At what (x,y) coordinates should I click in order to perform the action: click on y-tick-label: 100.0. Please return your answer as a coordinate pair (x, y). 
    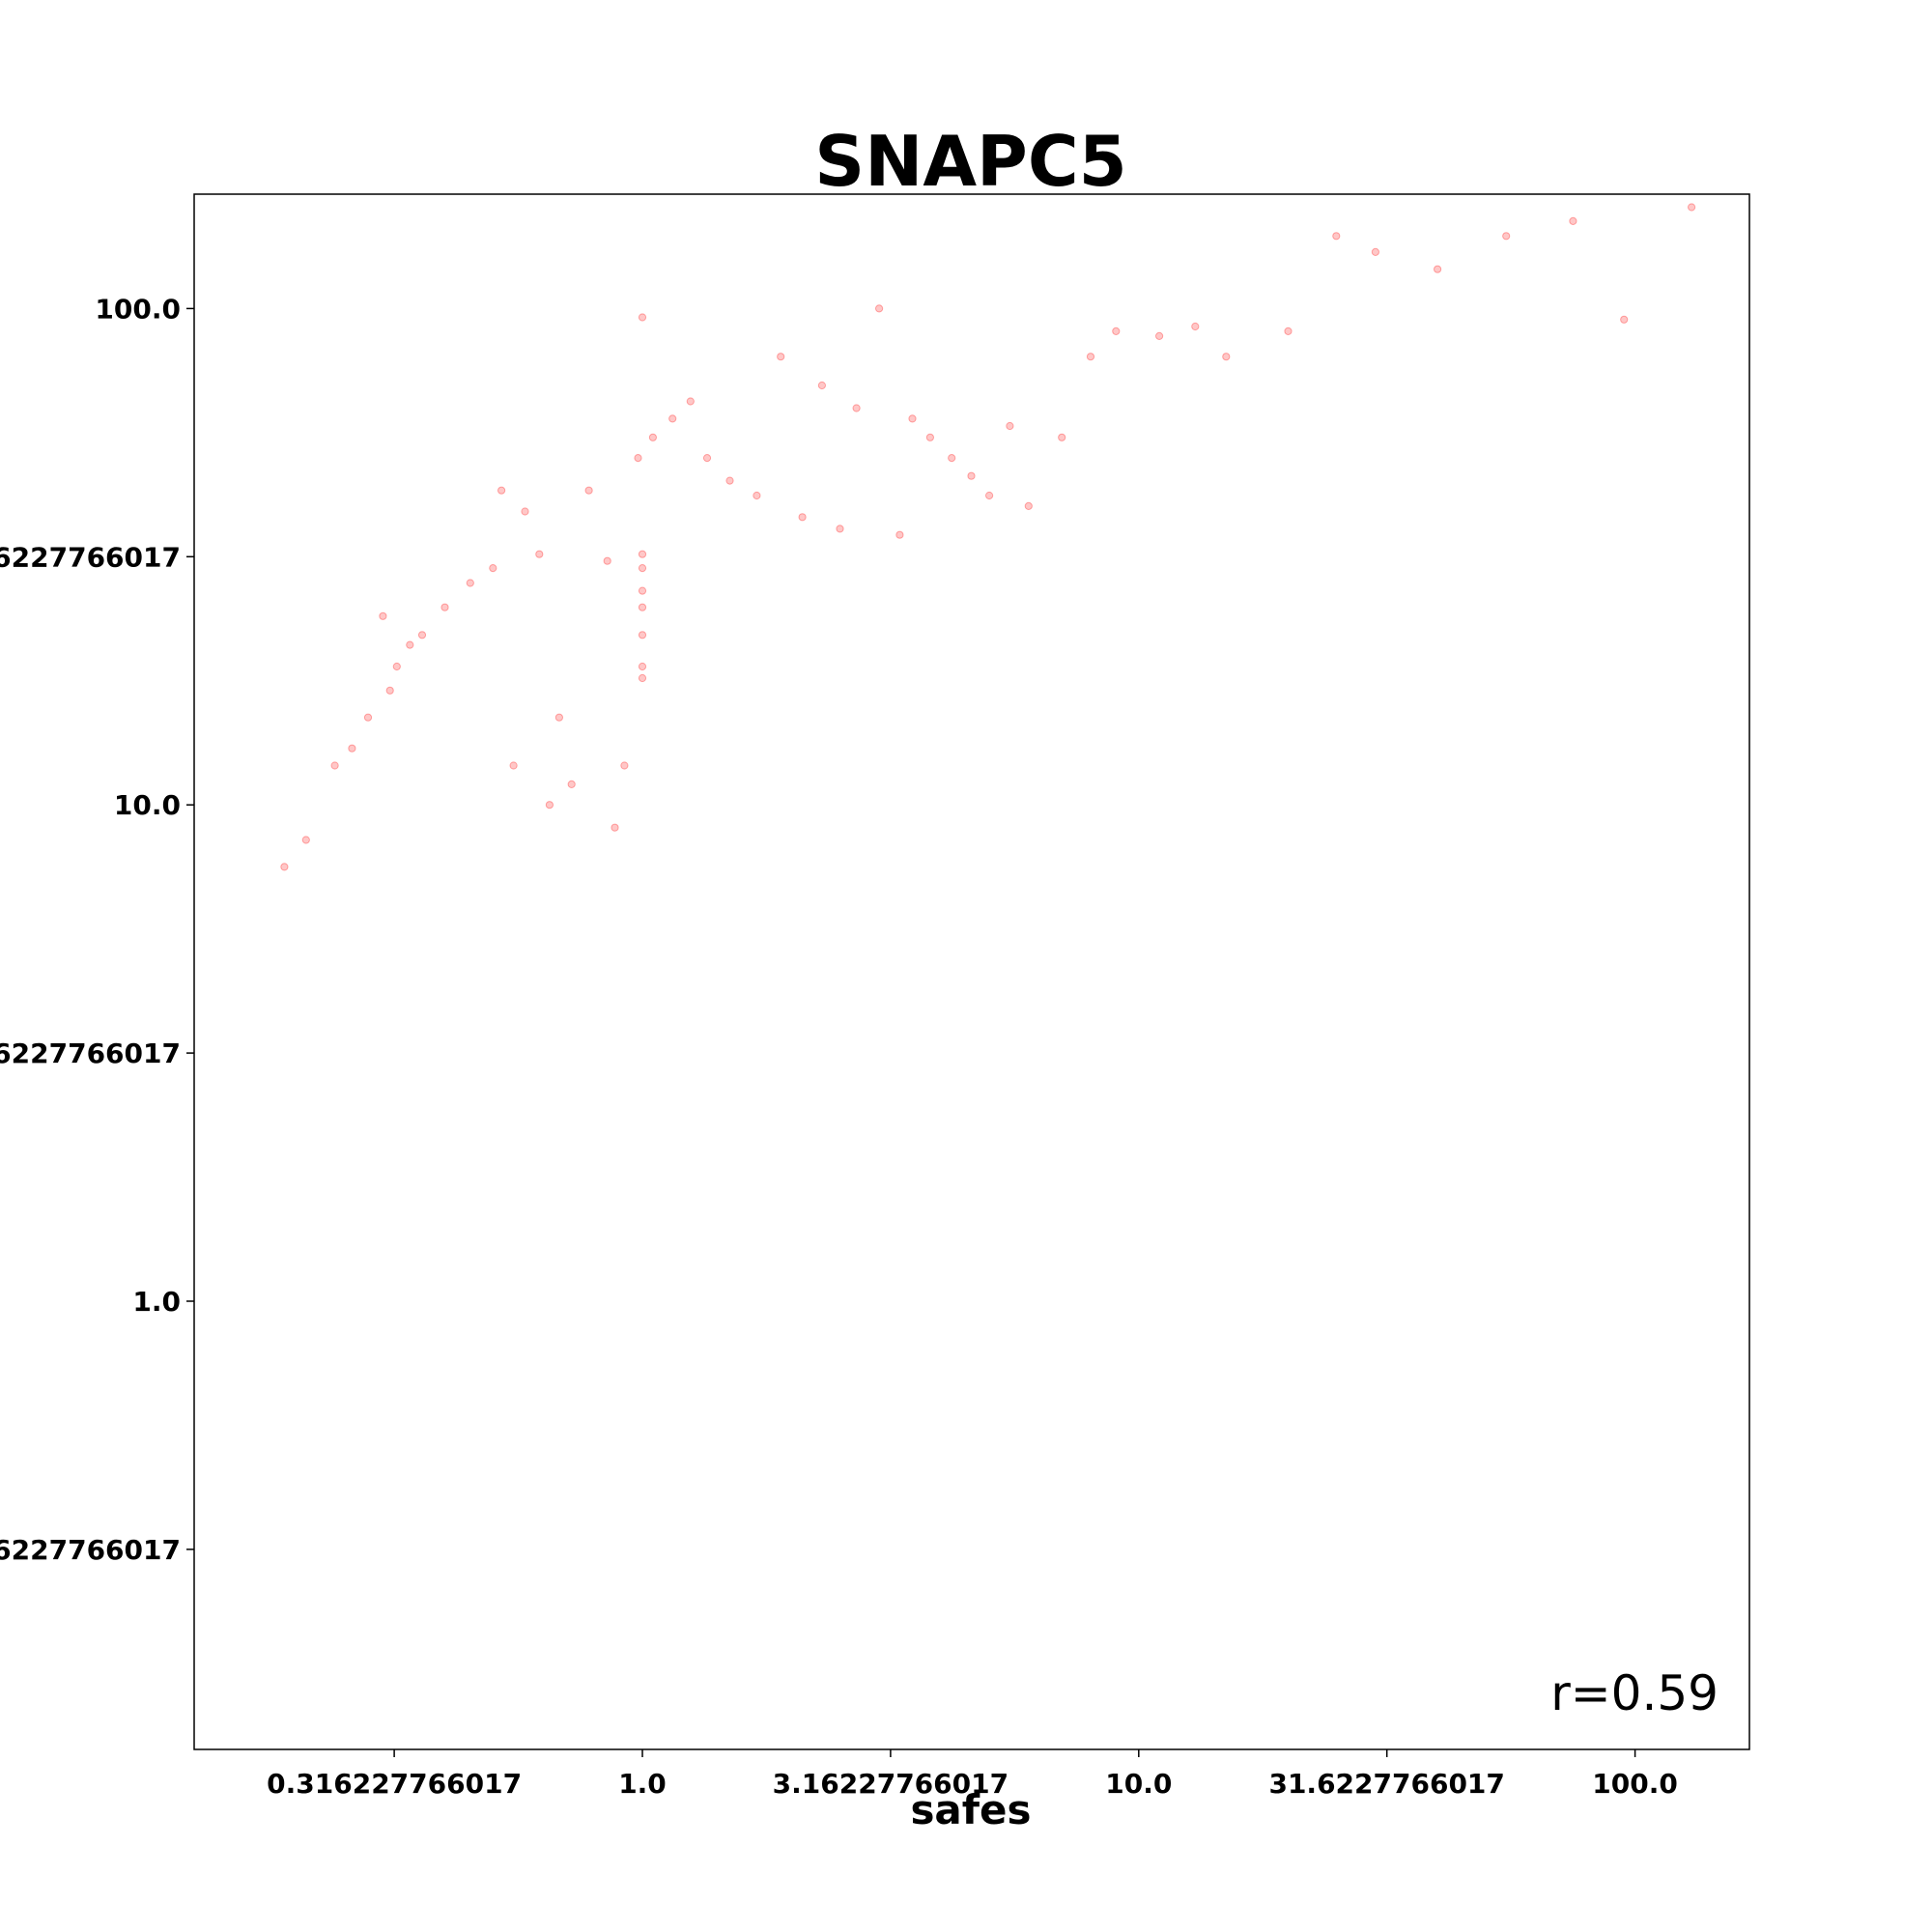
    Looking at the image, I should click on (138, 309).